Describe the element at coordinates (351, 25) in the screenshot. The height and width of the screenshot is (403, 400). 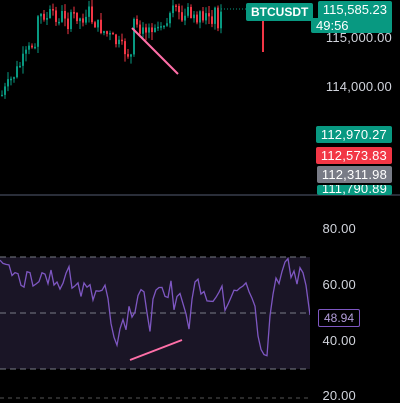
I see `candle-timer: 49:56` at that location.